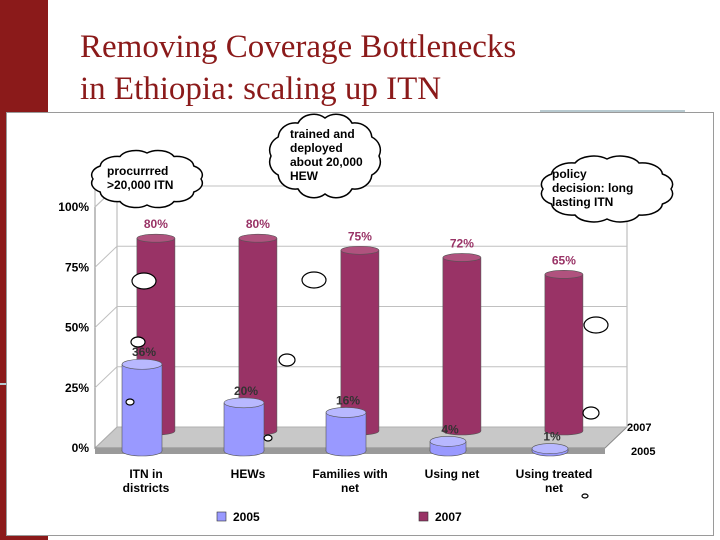 Image resolution: width=720 pixels, height=540 pixels. What do you see at coordinates (448, 517) in the screenshot?
I see `legend-label: 2007` at bounding box center [448, 517].